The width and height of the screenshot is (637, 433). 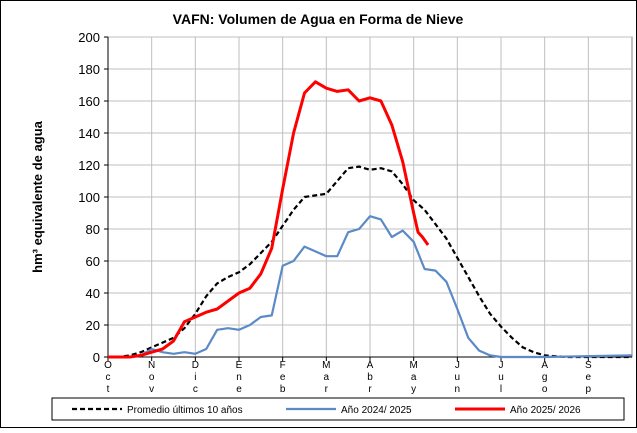 What do you see at coordinates (151, 378) in the screenshot?
I see `x-tick-label: Nov` at bounding box center [151, 378].